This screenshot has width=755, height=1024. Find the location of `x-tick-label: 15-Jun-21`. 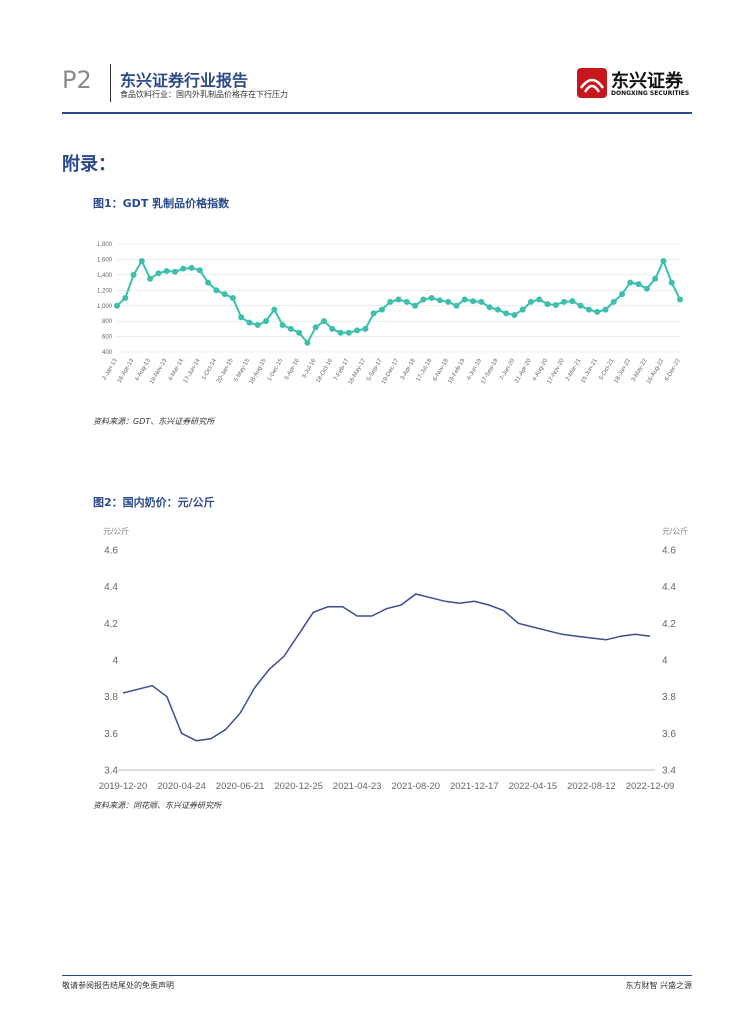

x-tick-label: 15-Jun-21 is located at coordinates (589, 370).